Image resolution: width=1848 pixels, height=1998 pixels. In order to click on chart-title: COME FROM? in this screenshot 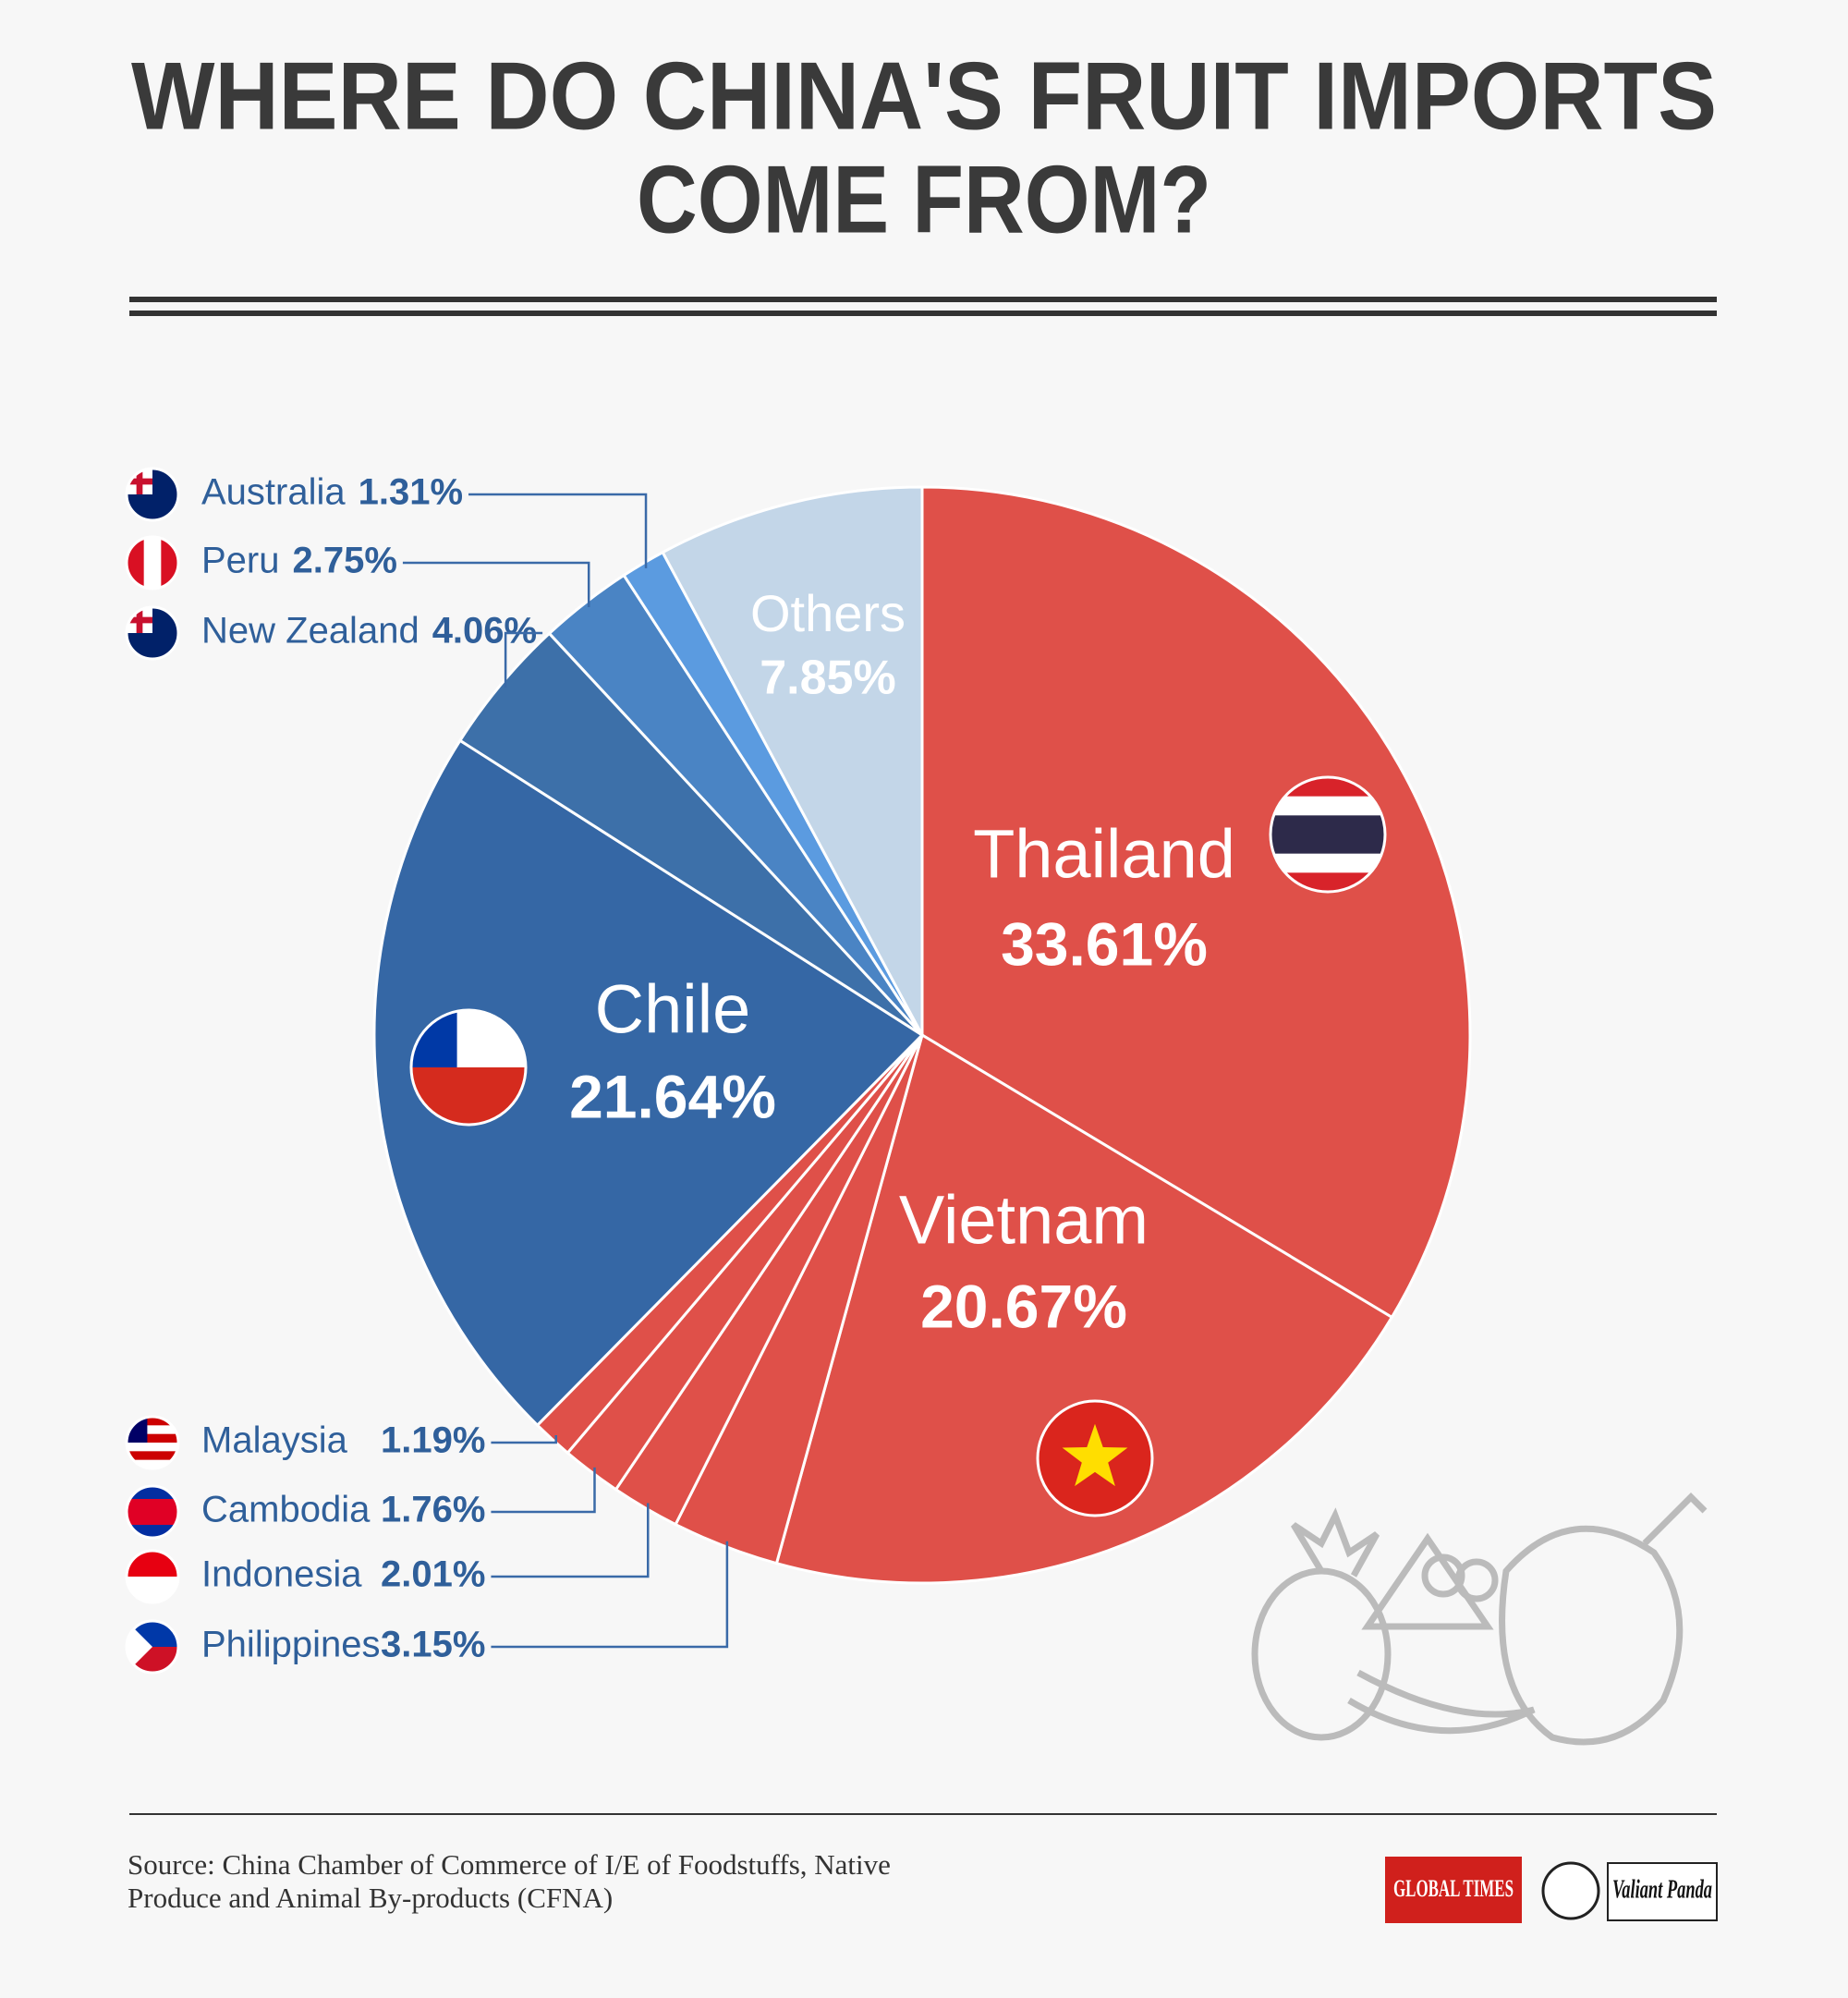, I will do `click(924, 199)`.